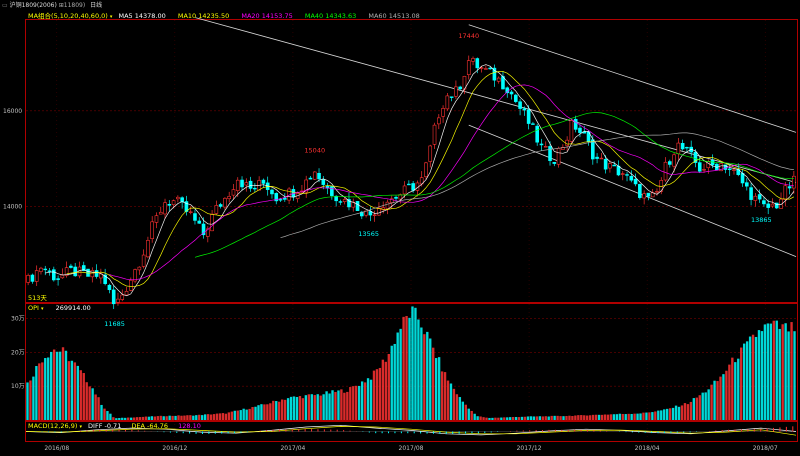 The image size is (800, 456). Describe the element at coordinates (411, 448) in the screenshot. I see `x-tick-label: 2017/08` at that location.